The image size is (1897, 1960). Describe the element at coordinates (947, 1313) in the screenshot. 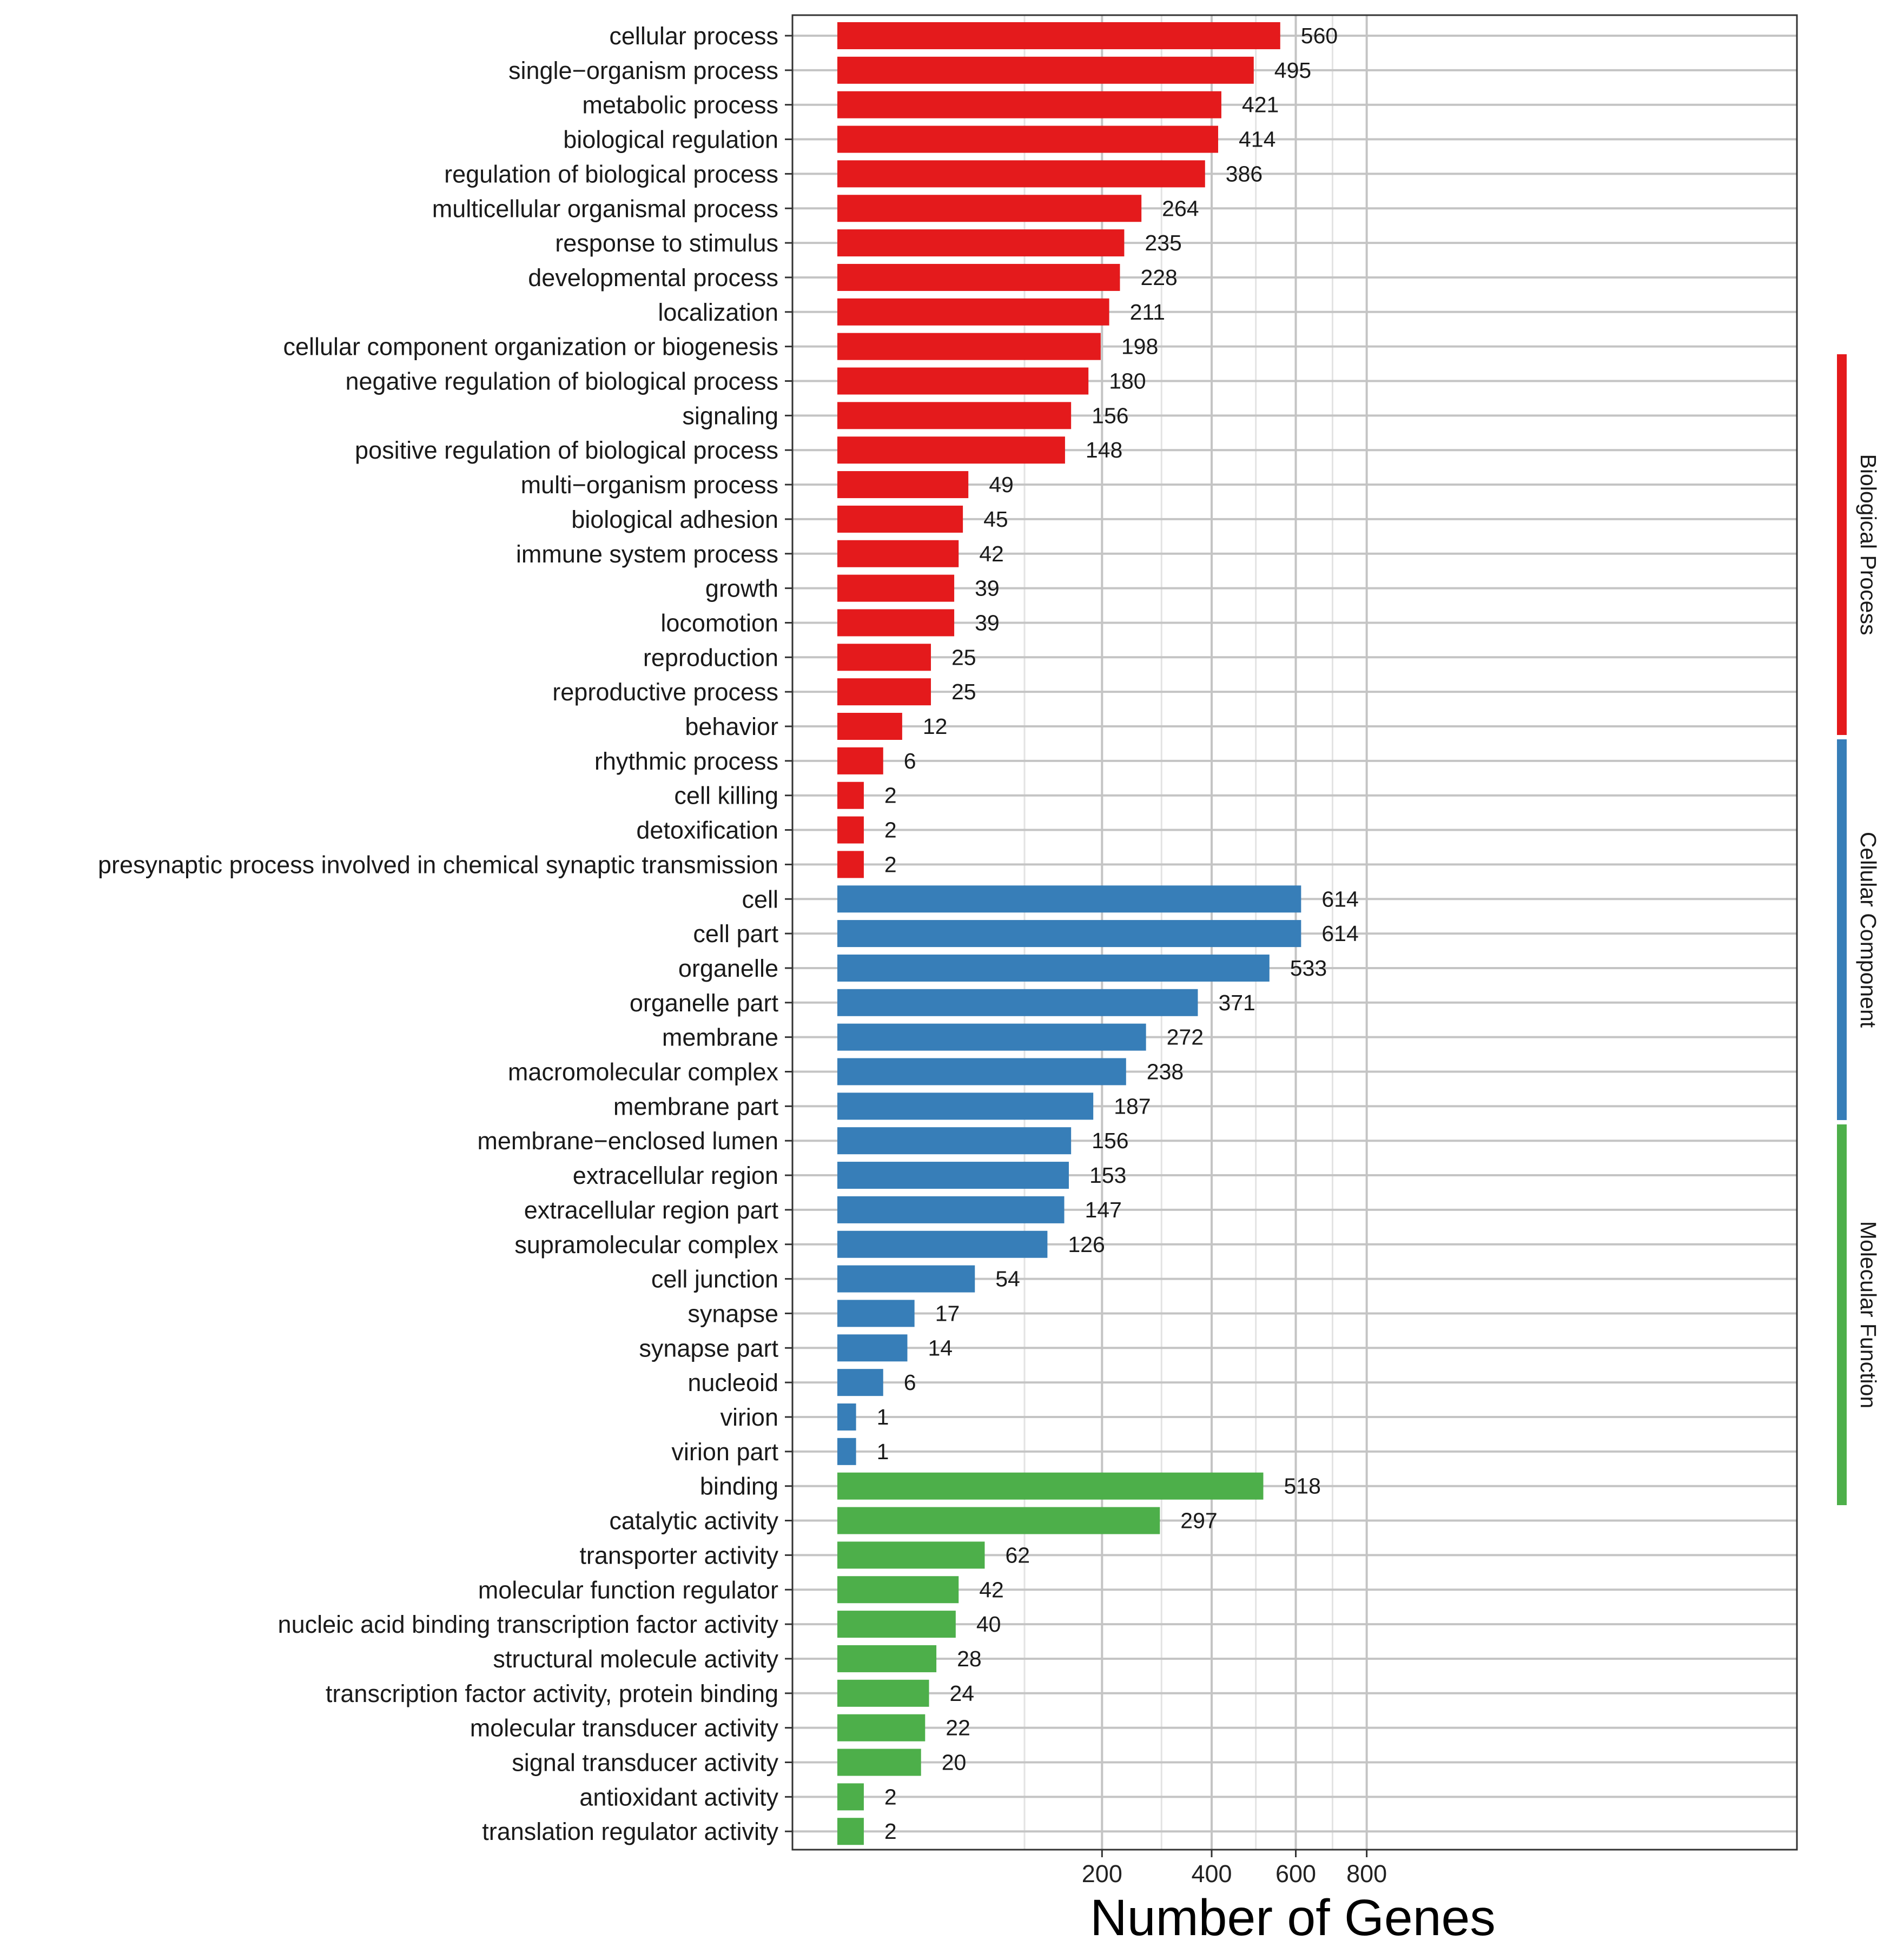

I see `bar-value-label: 17` at that location.